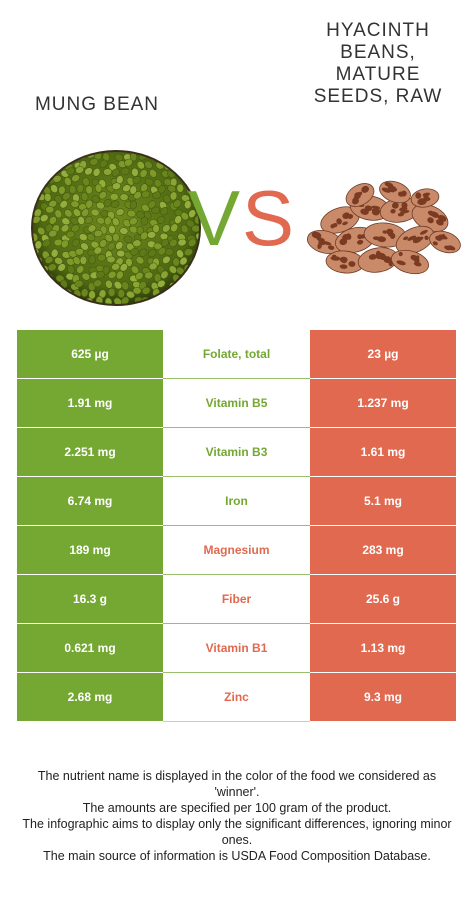  I want to click on vs-label: VS, so click(242, 218).